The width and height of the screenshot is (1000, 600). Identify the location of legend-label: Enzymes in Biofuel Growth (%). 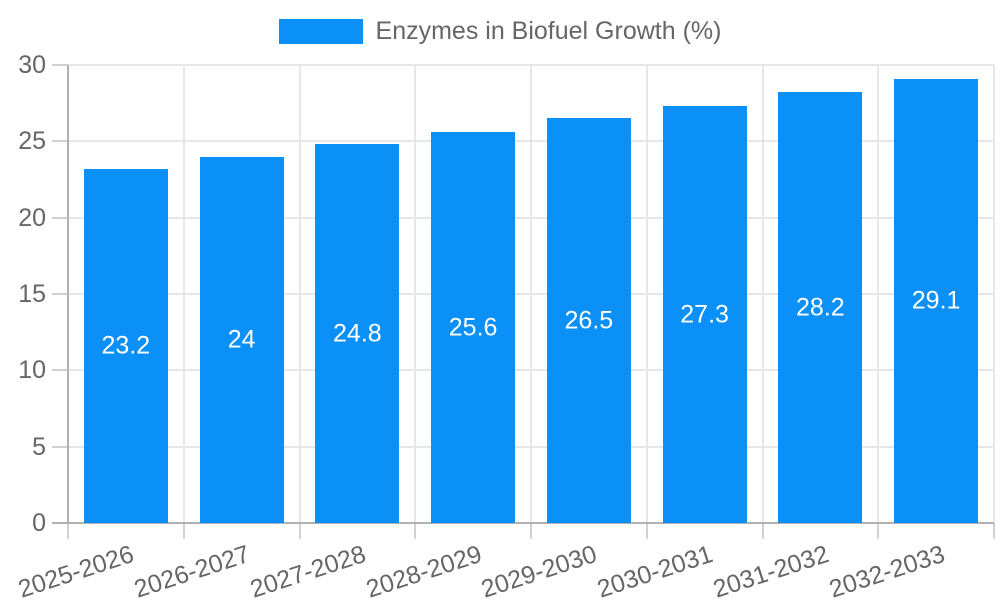
(548, 31).